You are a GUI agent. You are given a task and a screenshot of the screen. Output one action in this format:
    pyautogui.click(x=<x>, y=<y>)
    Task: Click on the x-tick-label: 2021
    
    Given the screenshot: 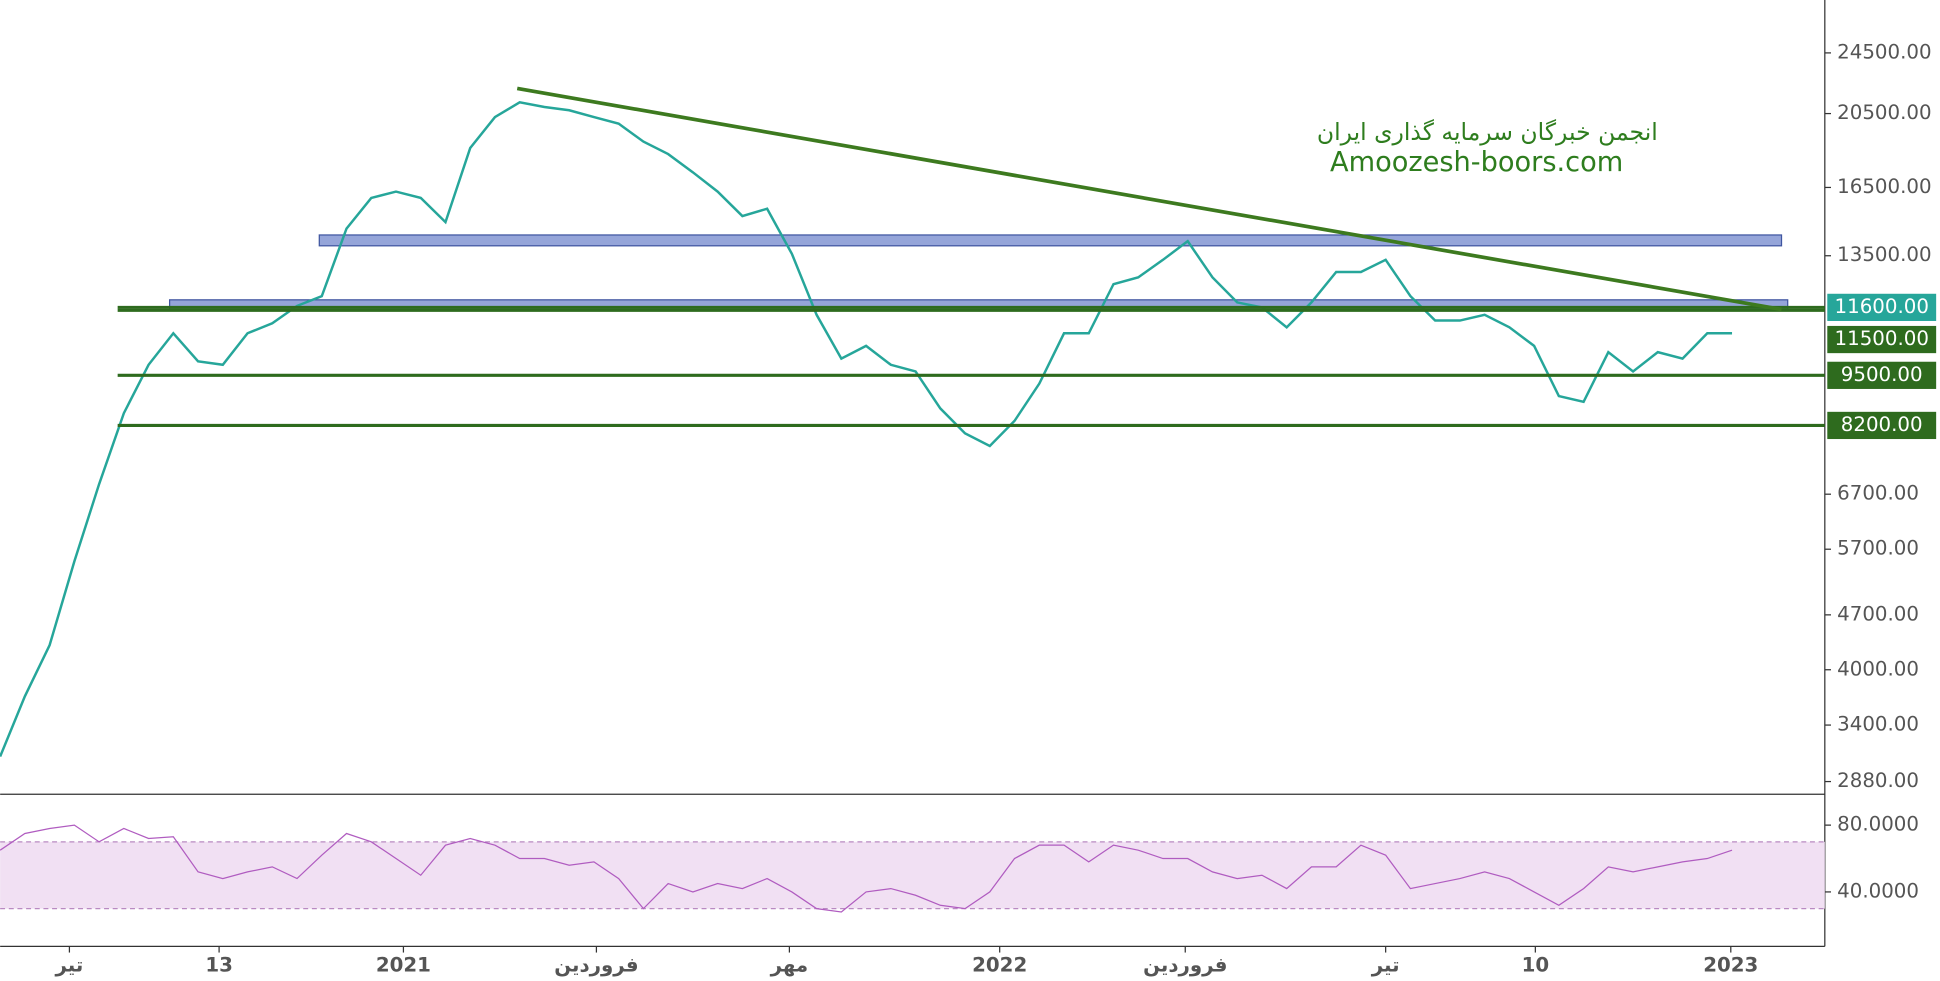 What is the action you would take?
    pyautogui.click(x=403, y=965)
    